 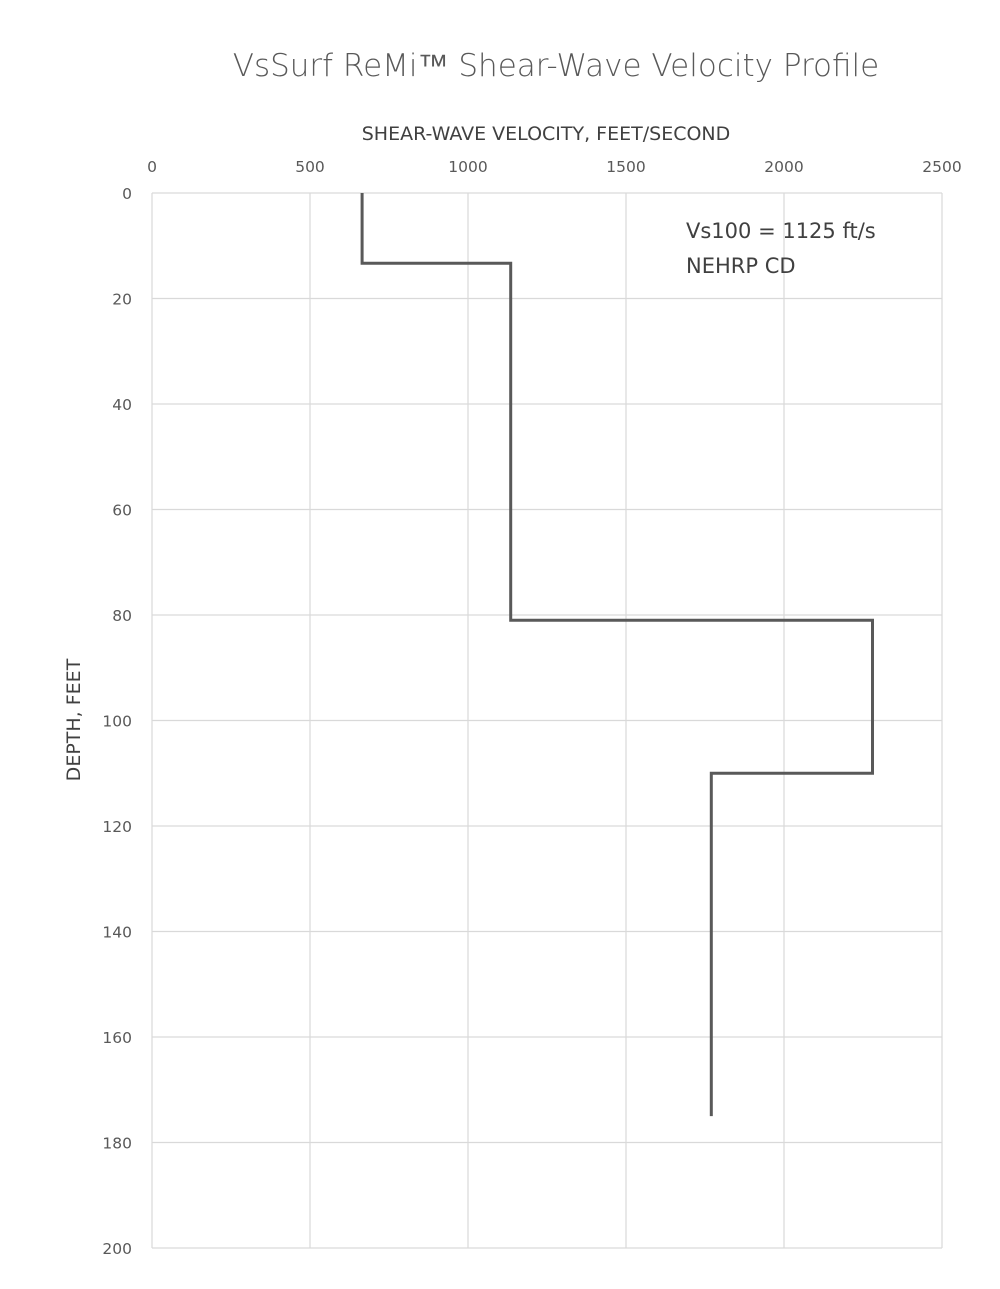 I want to click on y-axis-title: DEPTH, FEET, so click(x=74, y=719).